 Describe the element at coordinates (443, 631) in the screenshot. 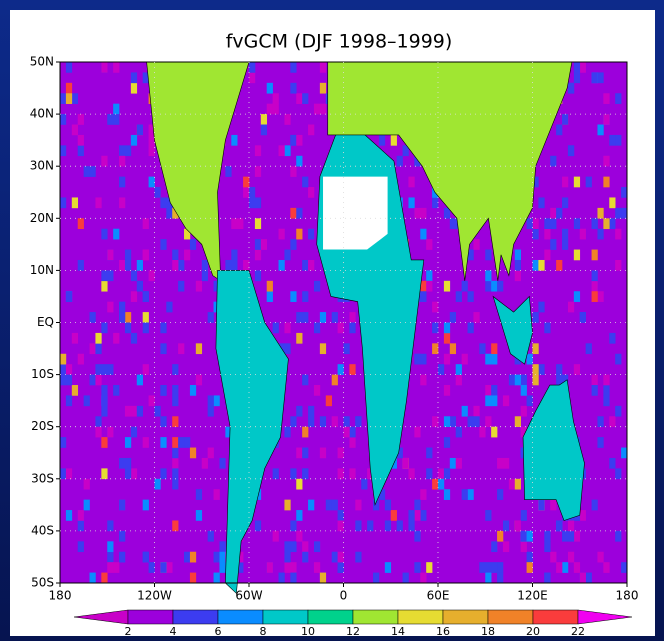

I see `colorbar-label: 16` at that location.